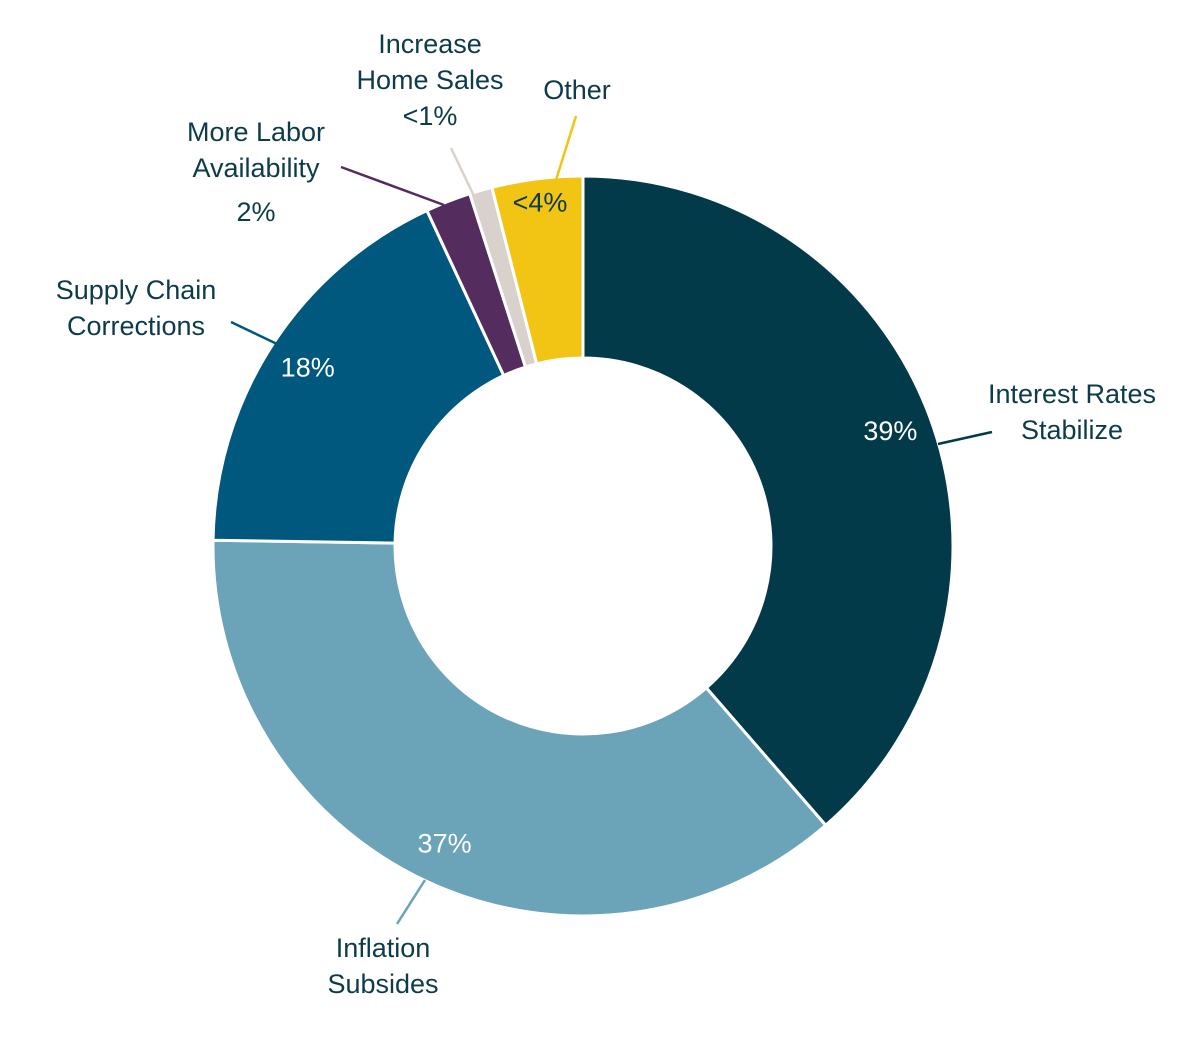 This screenshot has height=1041, width=1200. I want to click on category-label-line: More Labor, so click(256, 132).